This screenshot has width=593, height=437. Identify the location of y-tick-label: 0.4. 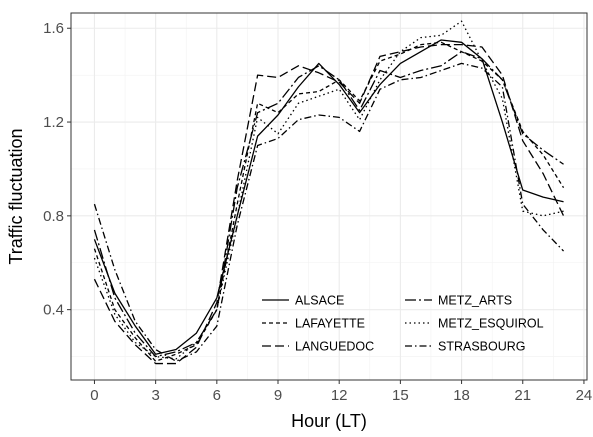
(53, 310).